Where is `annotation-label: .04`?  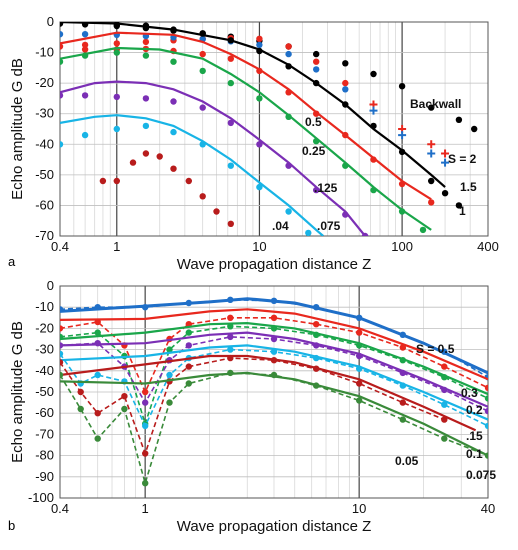
annotation-label: .04 is located at coordinates (280, 226).